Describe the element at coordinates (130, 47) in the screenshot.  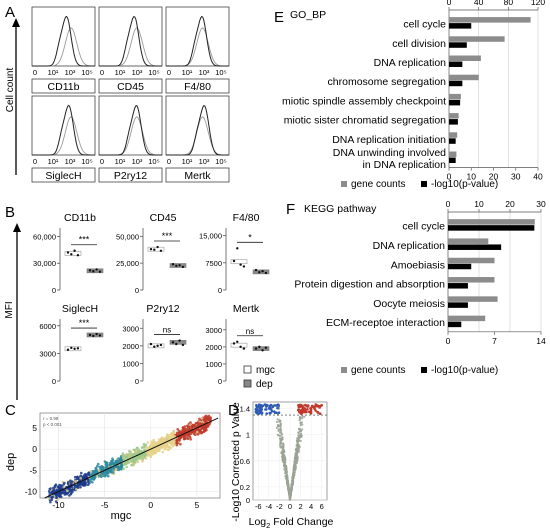
I see `histogram-curve-dep` at that location.